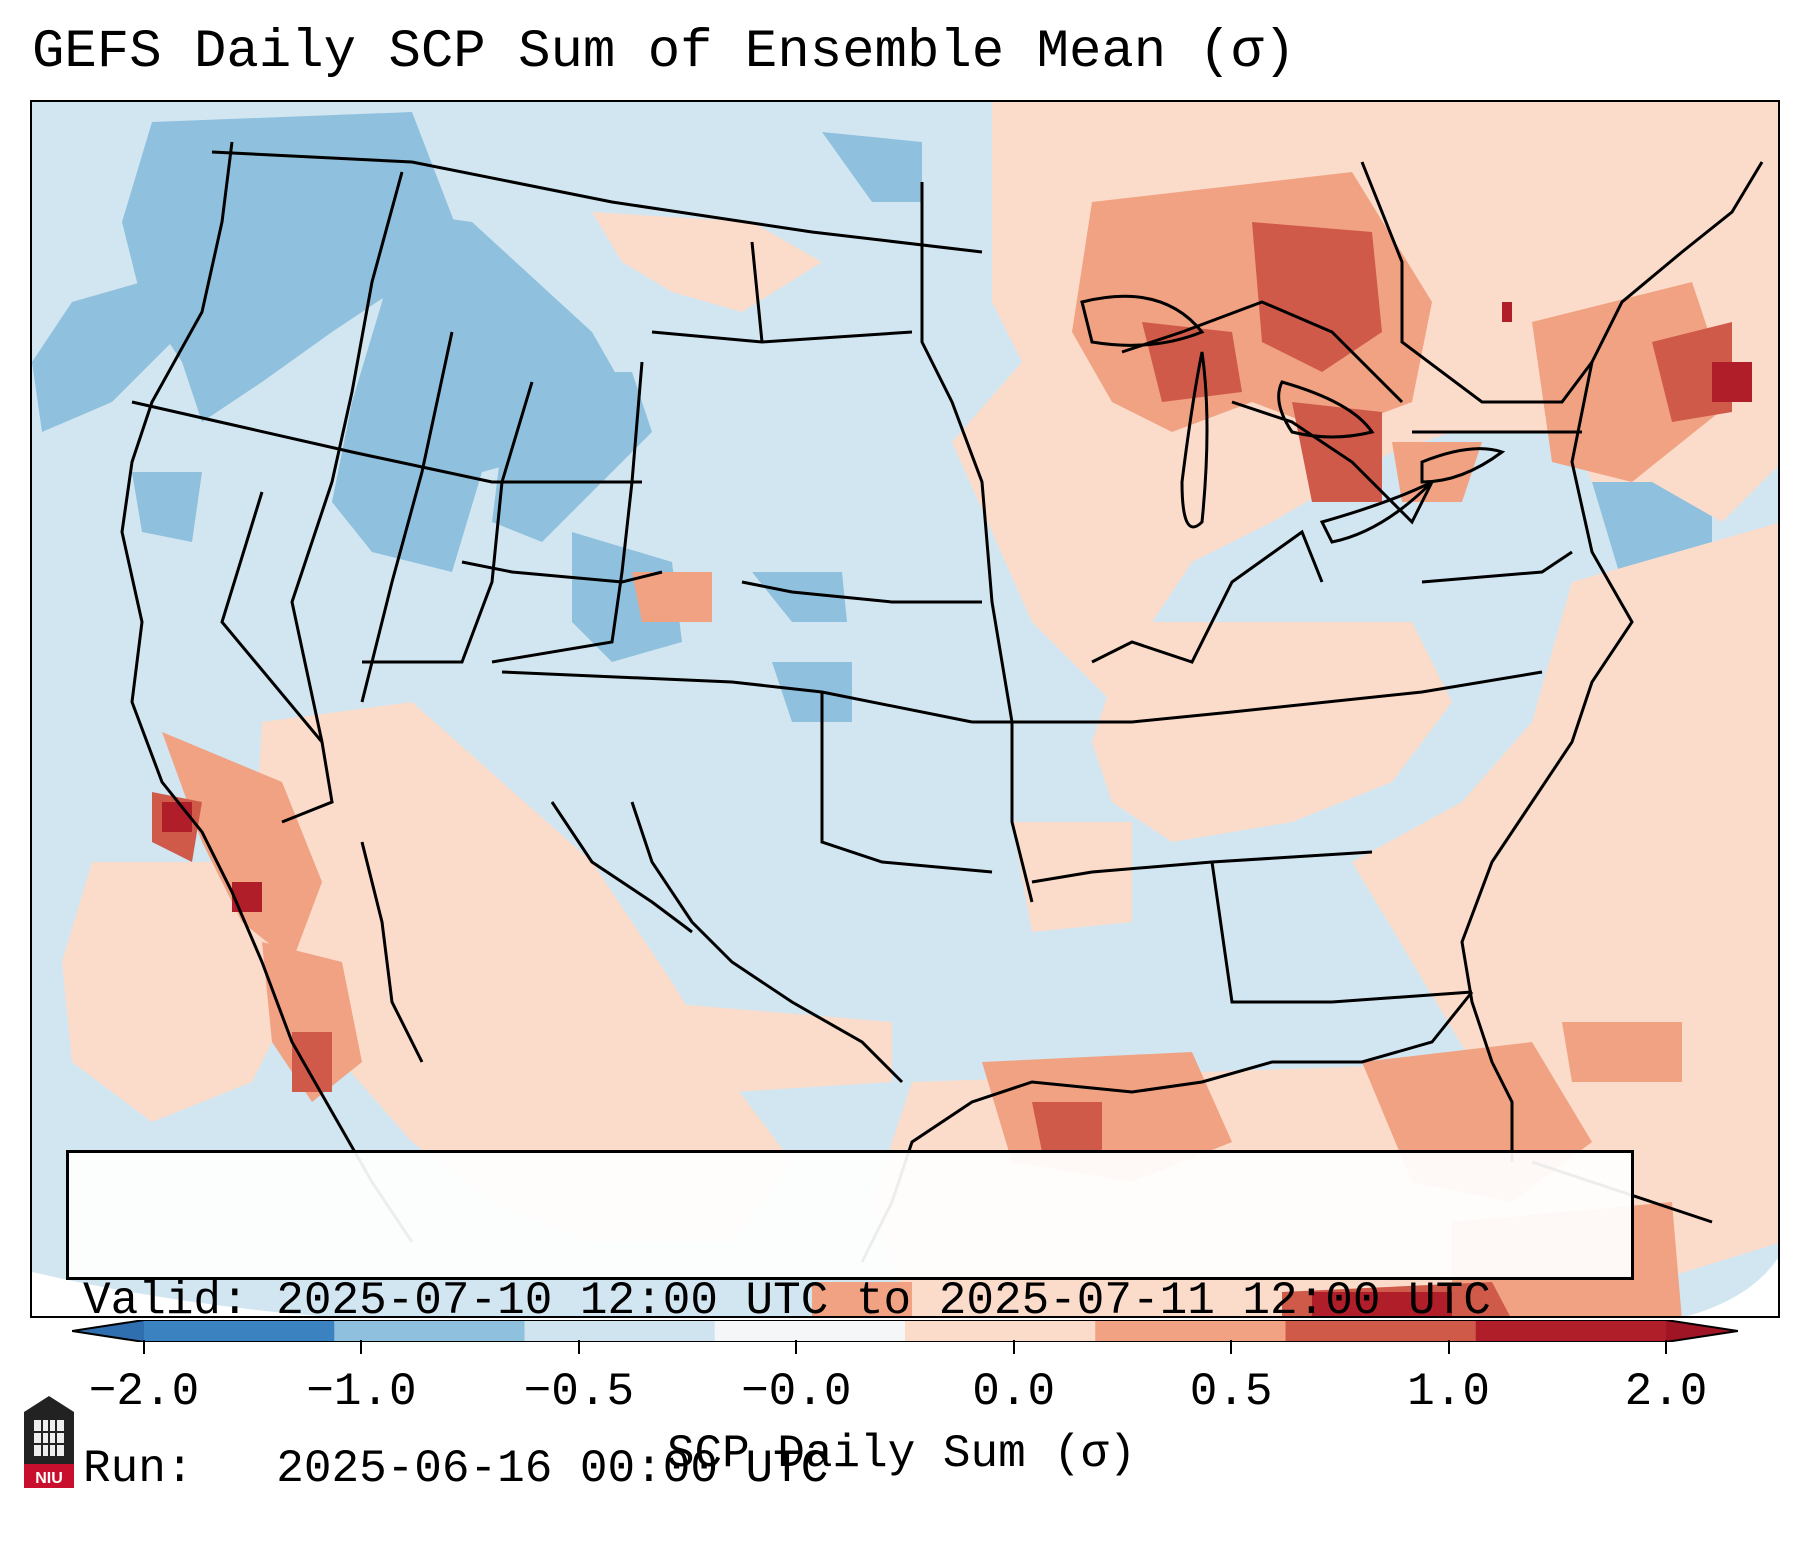 Image resolution: width=1803 pixels, height=1553 pixels. I want to click on colorbar-bins, so click(905, 1331).